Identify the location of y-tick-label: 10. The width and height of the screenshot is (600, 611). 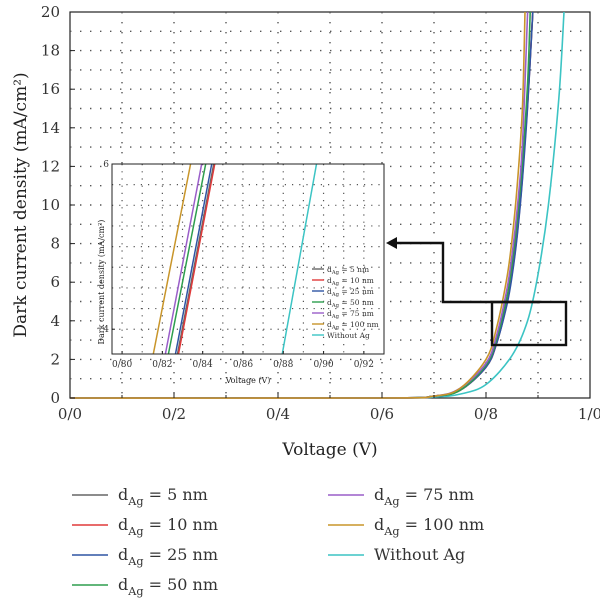
(50, 205).